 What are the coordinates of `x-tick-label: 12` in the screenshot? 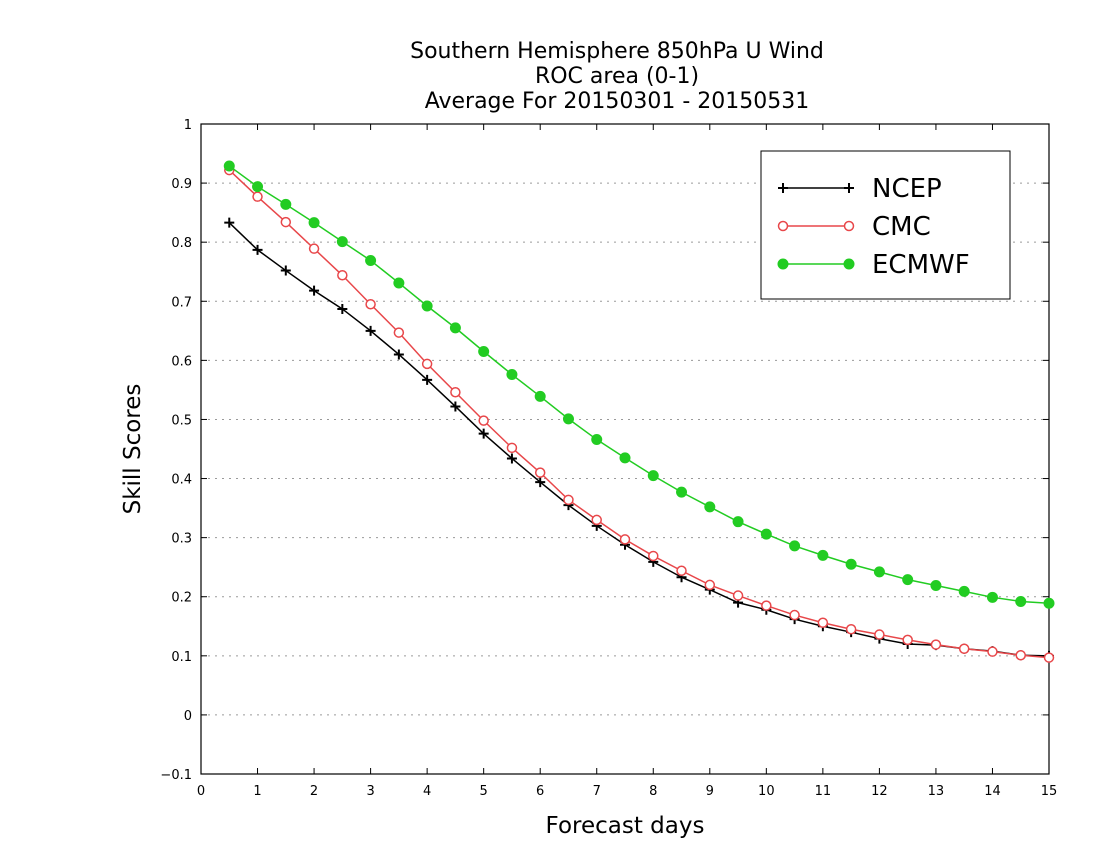 It's located at (879, 791).